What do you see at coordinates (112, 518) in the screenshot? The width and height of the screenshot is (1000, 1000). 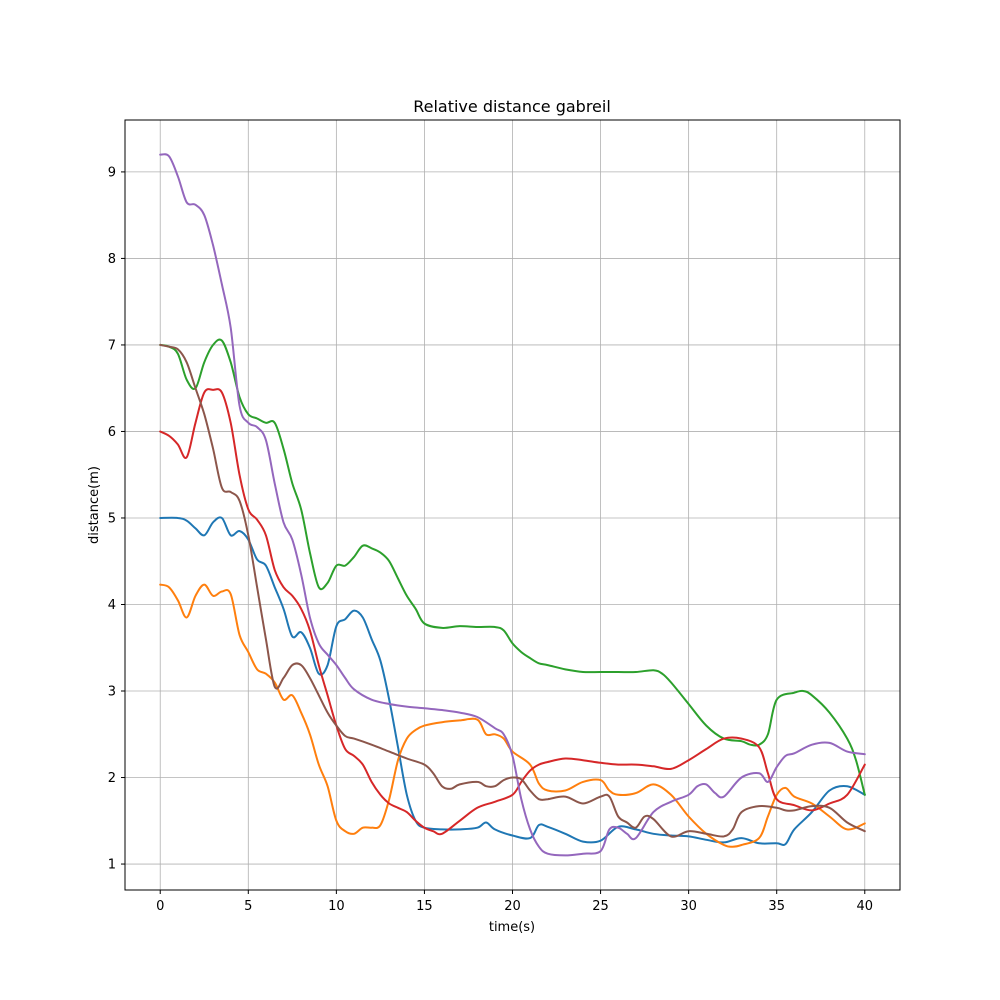 I see `y-tick-label: 5` at bounding box center [112, 518].